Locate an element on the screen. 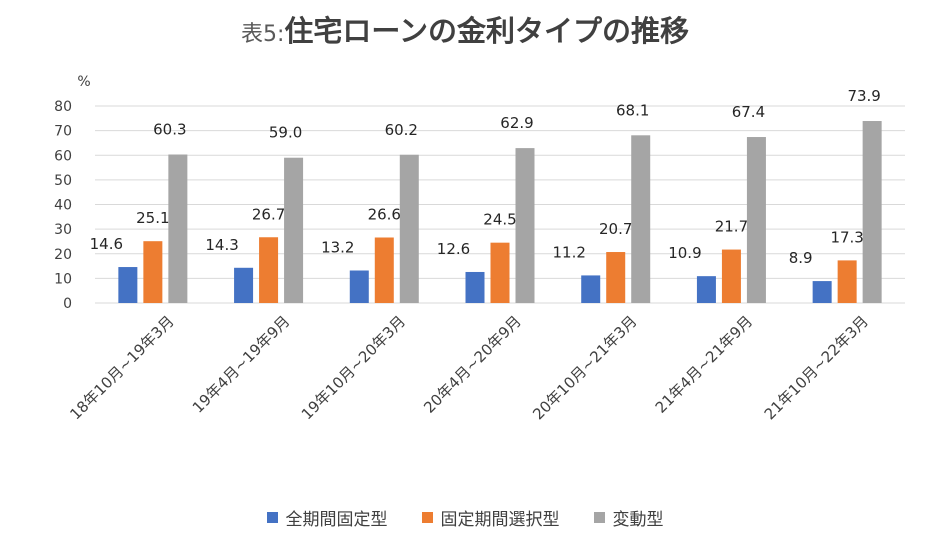 The height and width of the screenshot is (546, 930). legend-swatch-variable is located at coordinates (599, 517).